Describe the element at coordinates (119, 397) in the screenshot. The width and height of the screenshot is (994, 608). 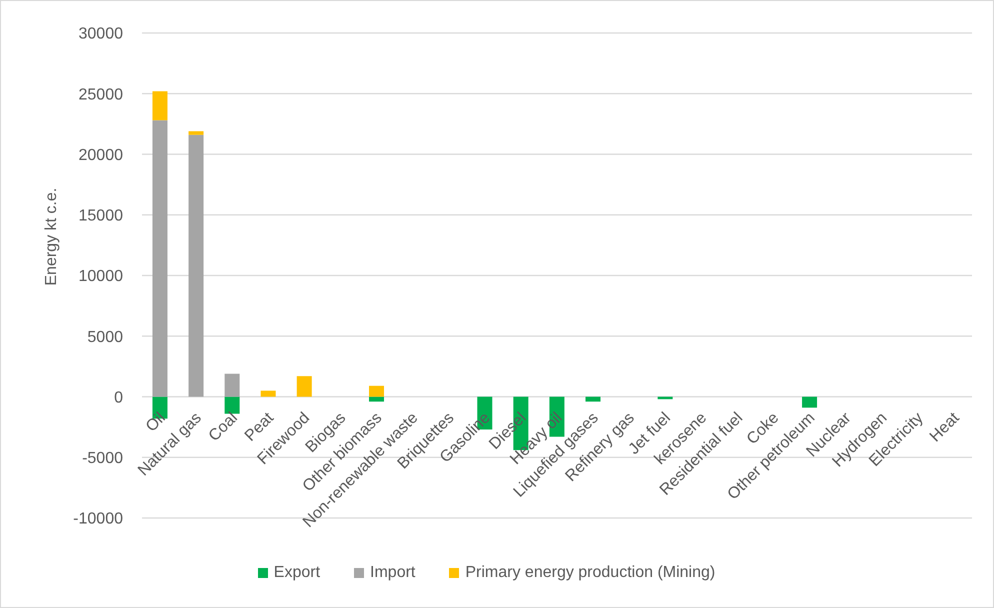
I see `y-tick-label: 0` at that location.